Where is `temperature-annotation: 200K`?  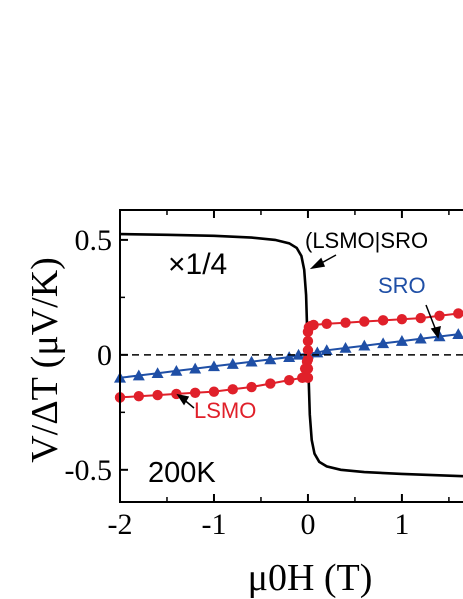
temperature-annotation: 200K is located at coordinates (182, 473).